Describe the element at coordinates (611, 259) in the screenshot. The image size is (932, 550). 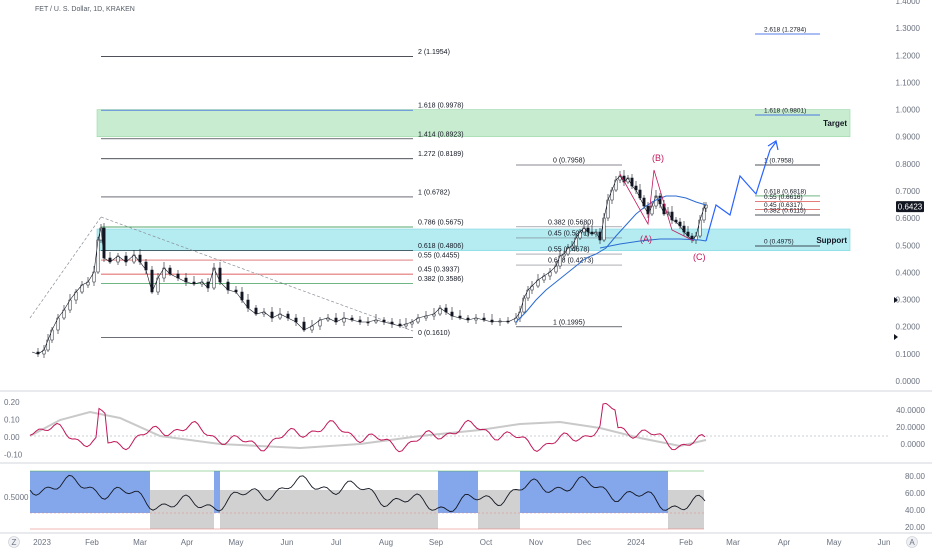
I see `moving-average-line` at that location.